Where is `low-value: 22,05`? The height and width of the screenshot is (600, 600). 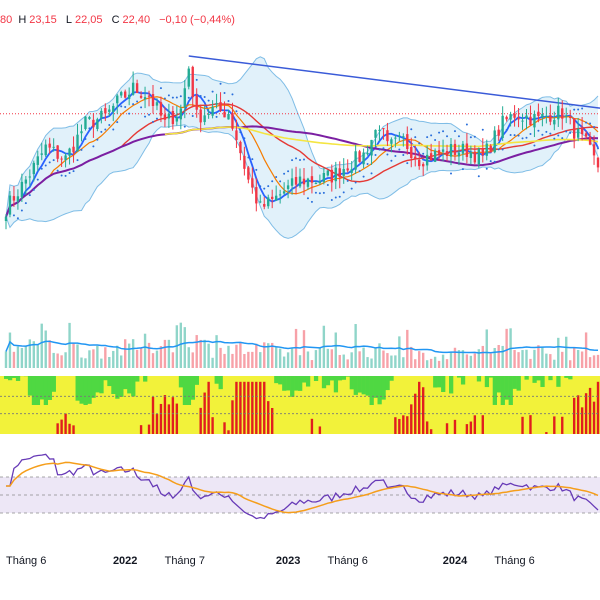
low-value: 22,05 is located at coordinates (88, 20).